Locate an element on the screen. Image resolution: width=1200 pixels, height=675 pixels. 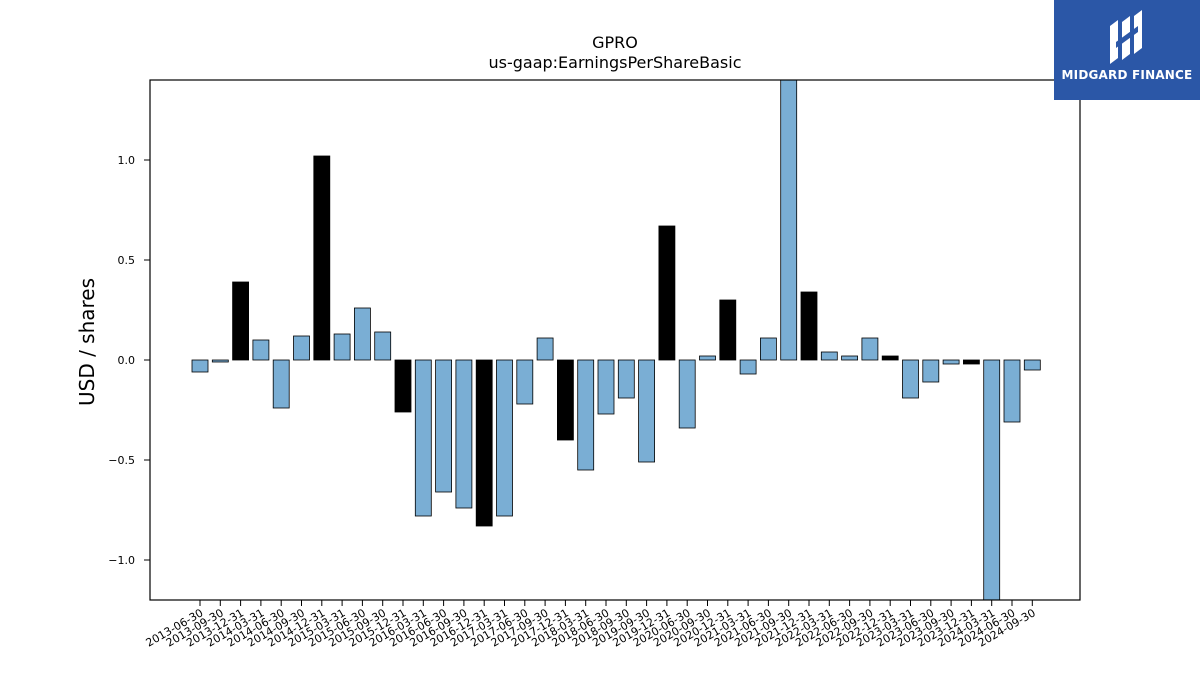
y-tick-label: −1.0 is located at coordinates (121, 560).